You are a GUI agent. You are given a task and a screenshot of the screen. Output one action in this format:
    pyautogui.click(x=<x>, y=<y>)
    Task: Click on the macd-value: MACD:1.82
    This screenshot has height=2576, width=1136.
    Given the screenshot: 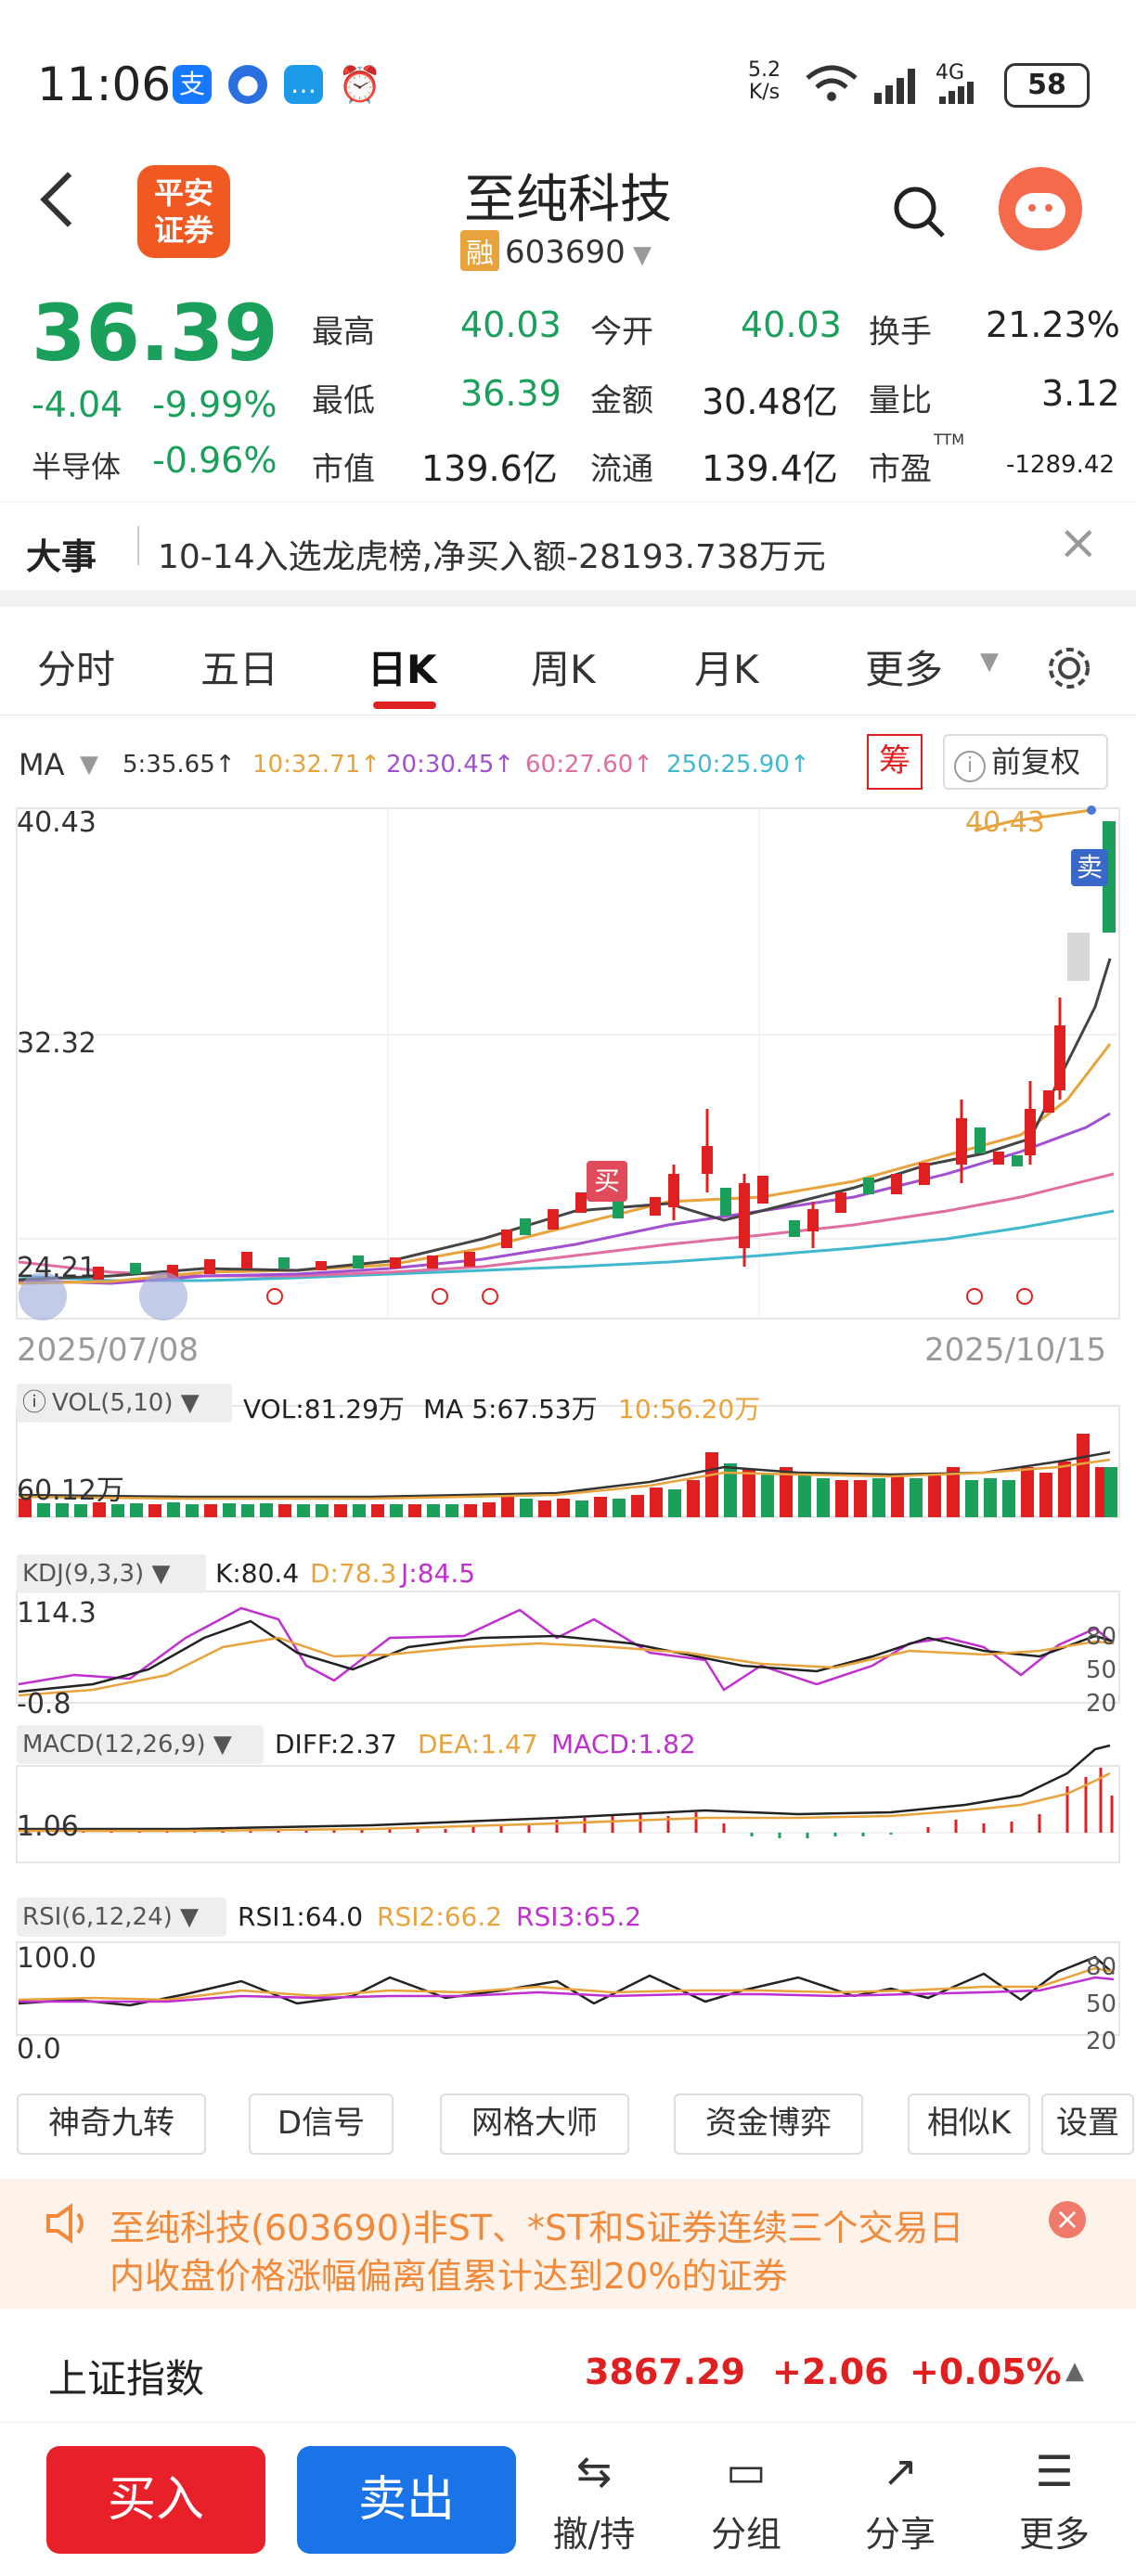 What is the action you would take?
    pyautogui.click(x=623, y=1744)
    